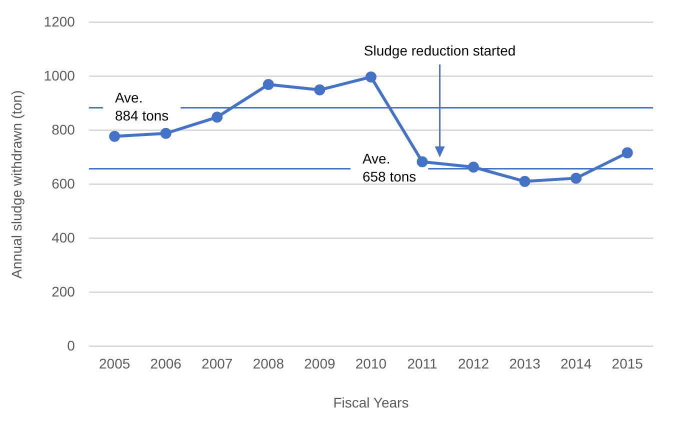 This screenshot has width=673, height=421. Describe the element at coordinates (371, 402) in the screenshot. I see `x-axis-title: Fiscal Years` at that location.